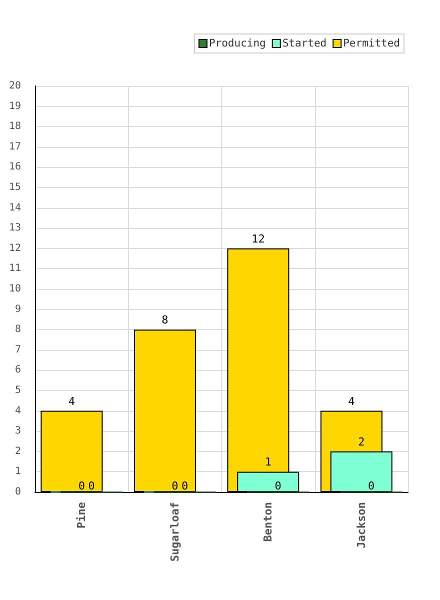  I want to click on y-tick-label: 16, so click(14, 167).